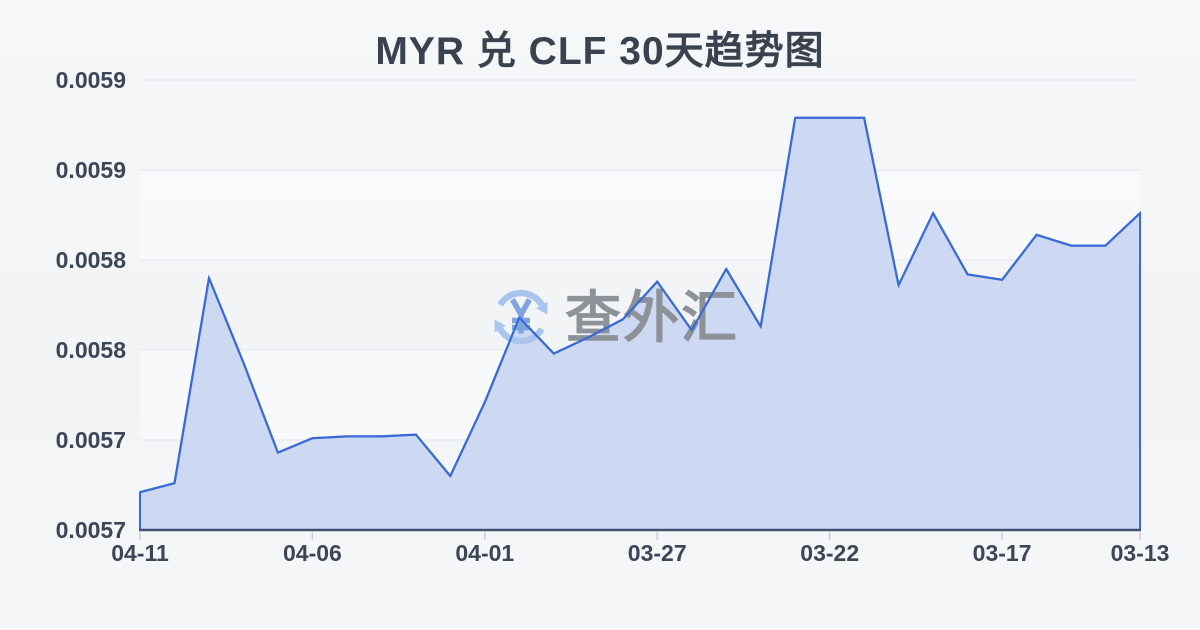 This screenshot has width=1200, height=630. I want to click on x-axis-label: 04-06, so click(312, 553).